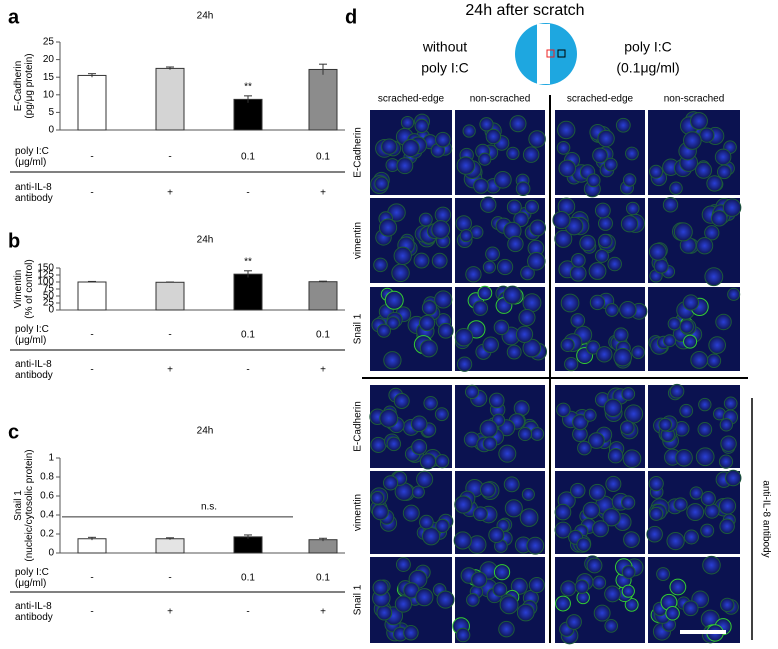  What do you see at coordinates (358, 152) in the screenshot?
I see `row-label: E-Cadherin` at bounding box center [358, 152].